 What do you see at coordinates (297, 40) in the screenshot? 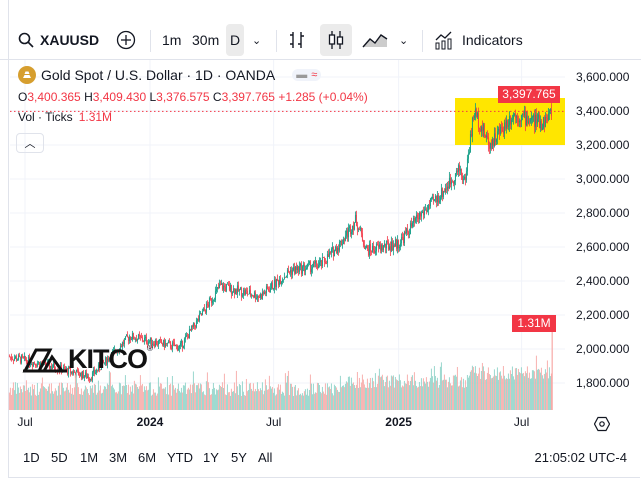
I see `bar-chart-type-button` at bounding box center [297, 40].